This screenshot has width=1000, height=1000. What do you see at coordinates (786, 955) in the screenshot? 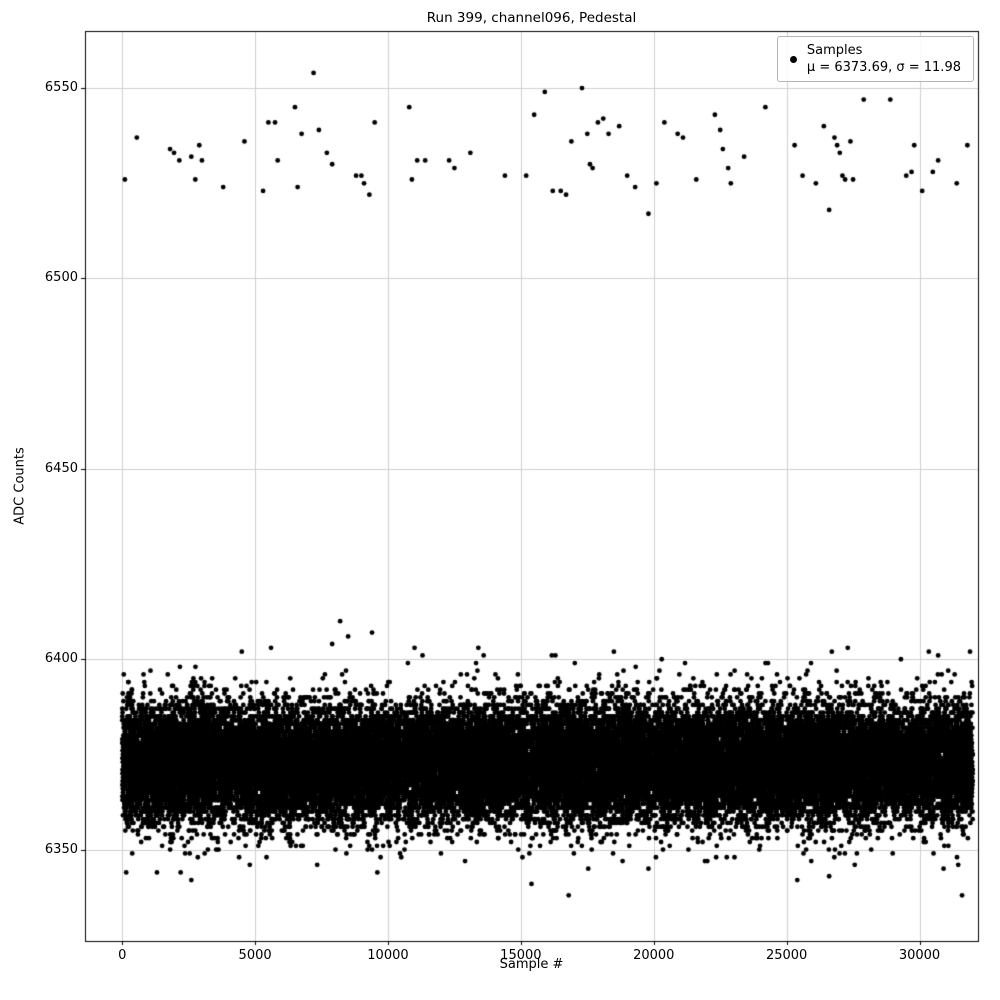
I see `x-tick-label: 25000` at bounding box center [786, 955].